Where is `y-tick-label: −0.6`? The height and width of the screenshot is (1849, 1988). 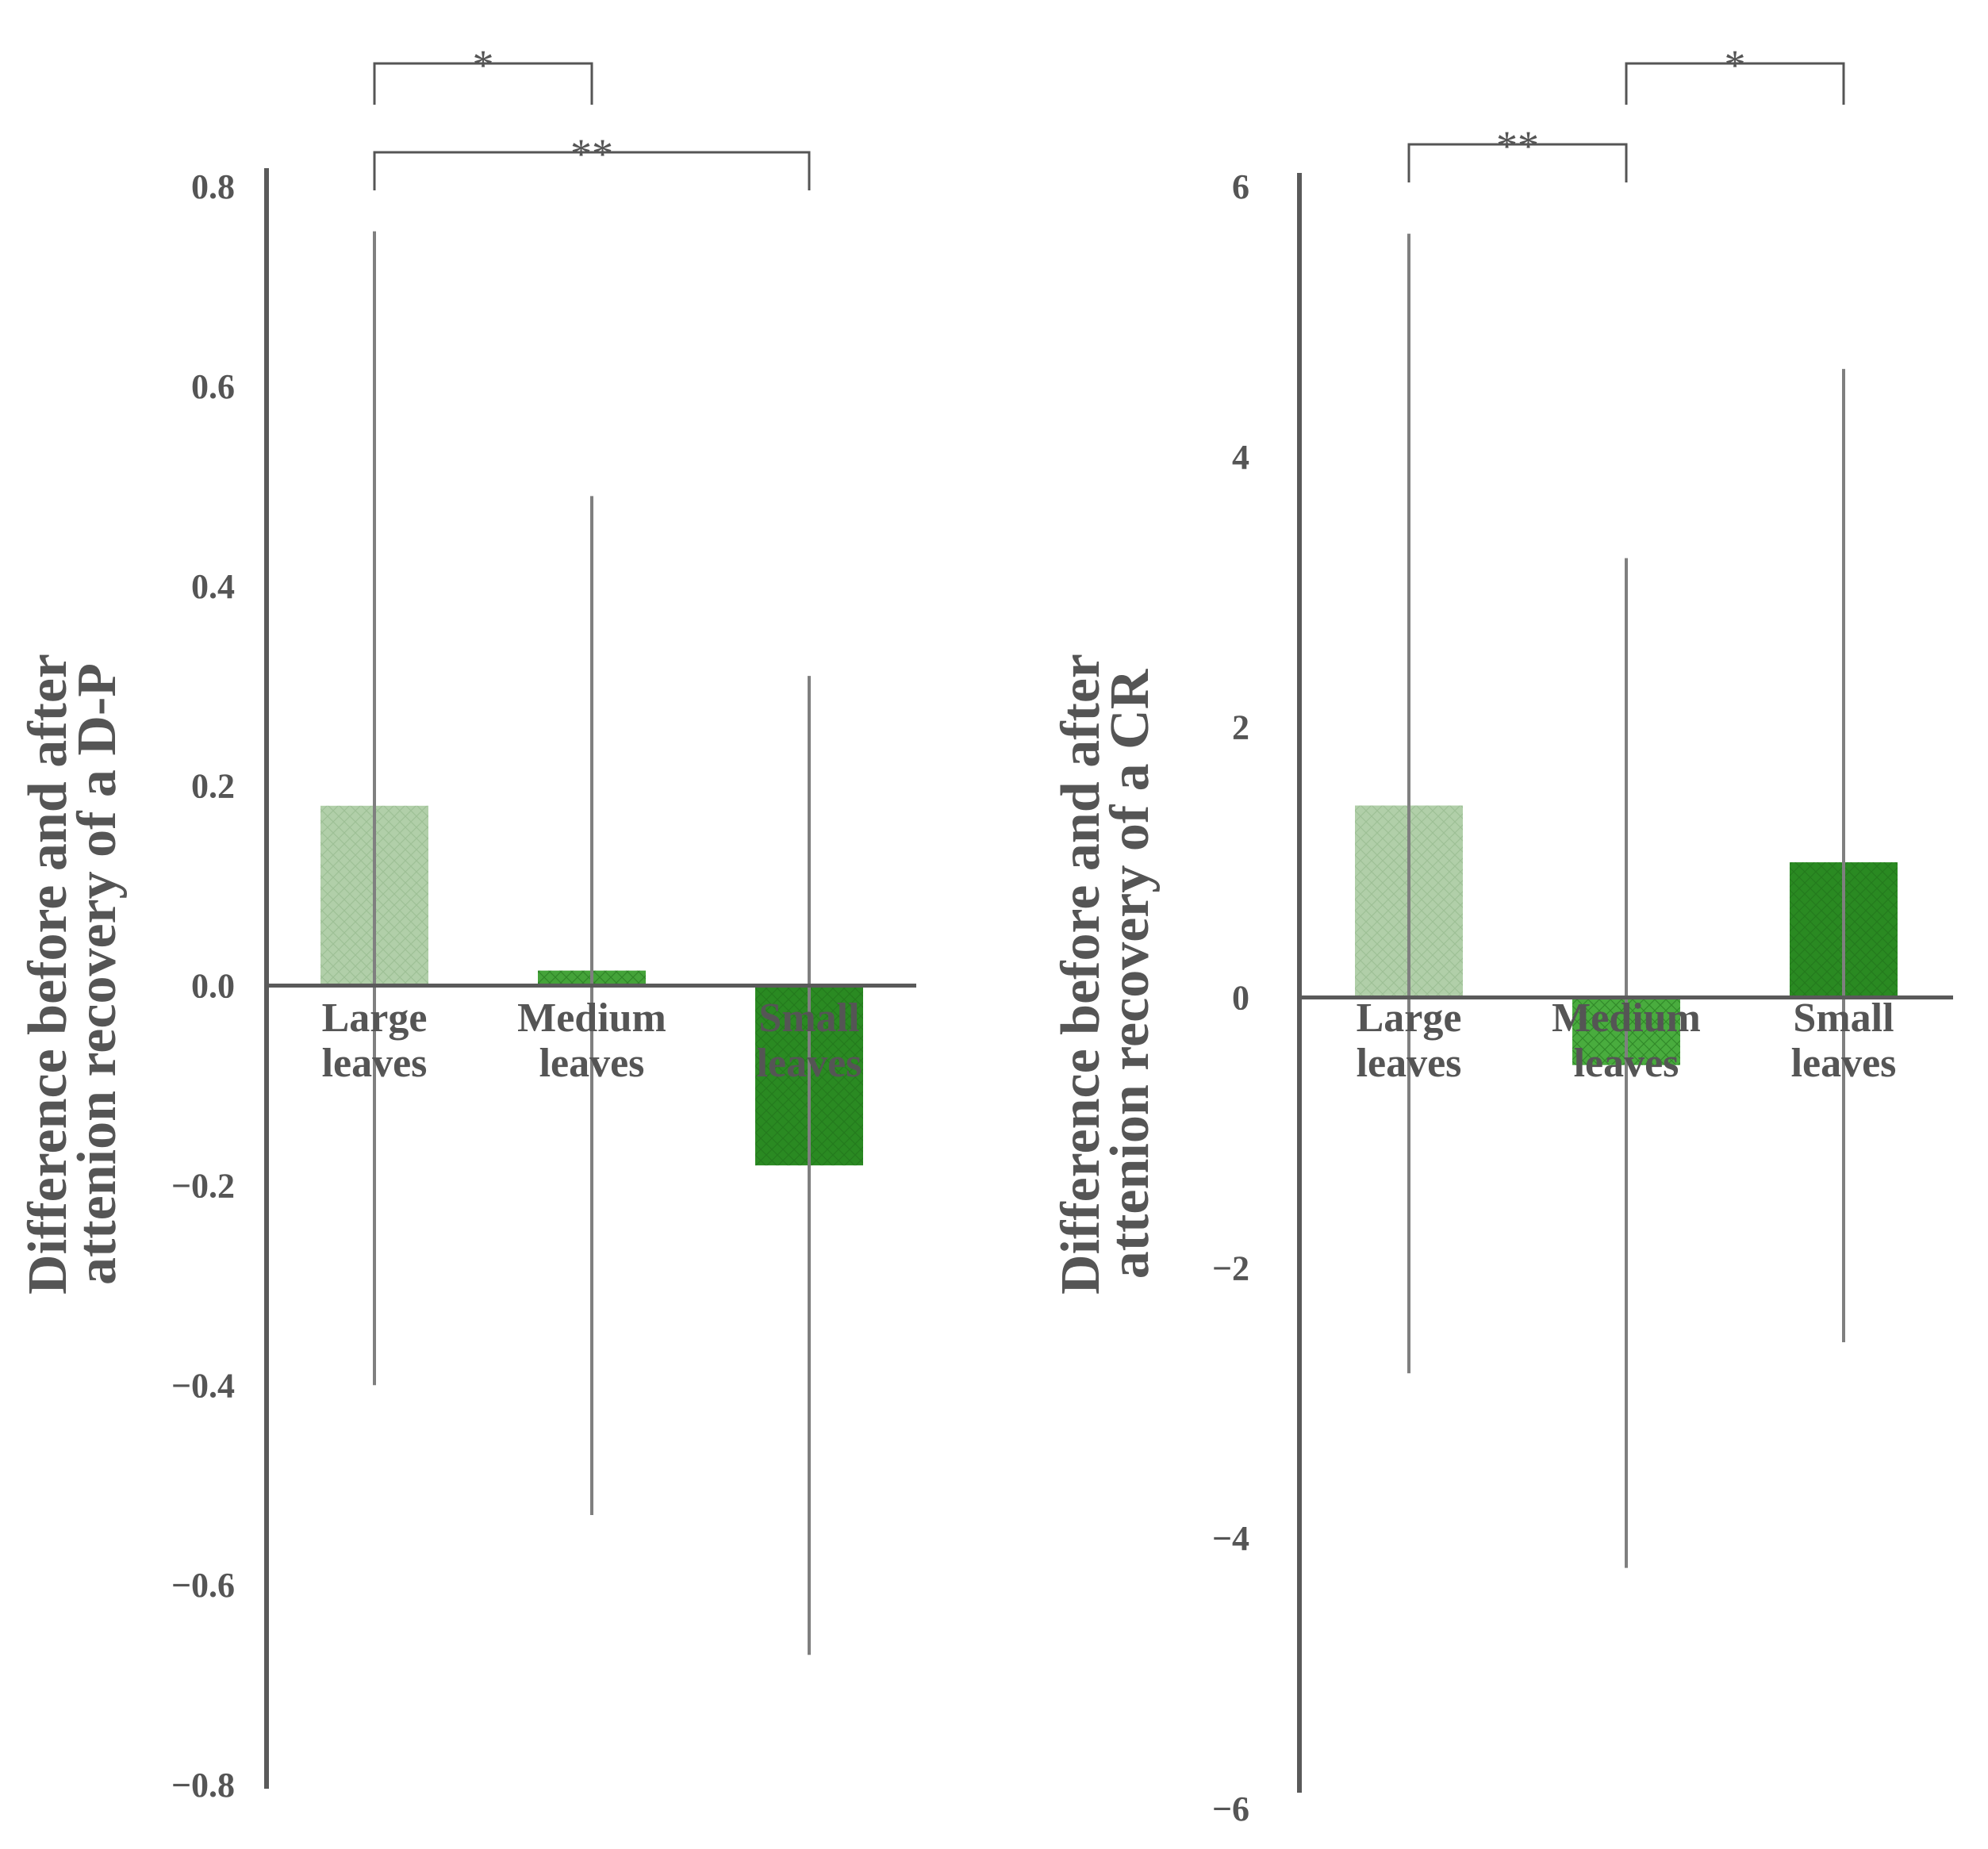
y-tick-label: −0.6 is located at coordinates (203, 1585).